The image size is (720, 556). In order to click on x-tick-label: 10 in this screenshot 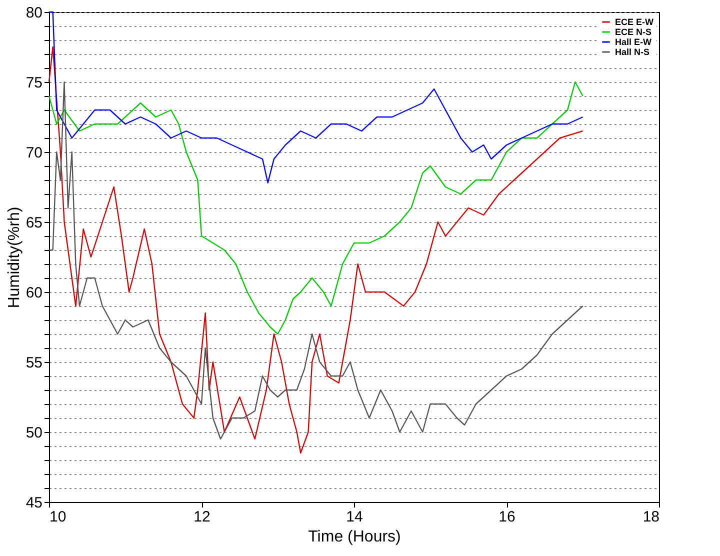, I will do `click(58, 517)`.